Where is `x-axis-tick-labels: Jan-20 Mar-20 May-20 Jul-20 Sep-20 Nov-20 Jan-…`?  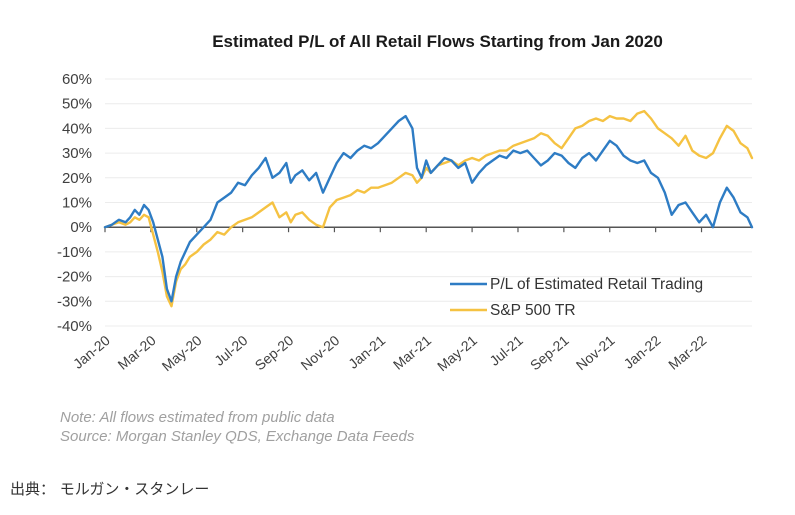 x-axis-tick-labels: Jan-20 Mar-20 May-20 Jul-20 Sep-20 Nov-20 Jan-… is located at coordinates (390, 353).